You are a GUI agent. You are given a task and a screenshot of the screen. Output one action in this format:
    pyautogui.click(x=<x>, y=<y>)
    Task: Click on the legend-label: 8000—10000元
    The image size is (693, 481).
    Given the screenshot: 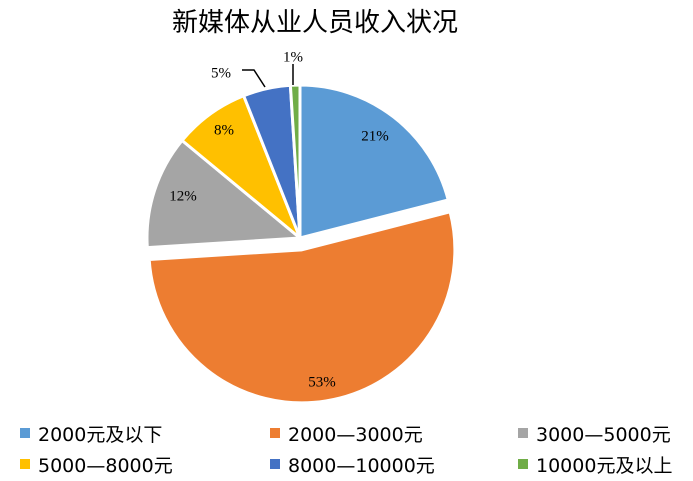 What is the action you would take?
    pyautogui.click(x=361, y=465)
    